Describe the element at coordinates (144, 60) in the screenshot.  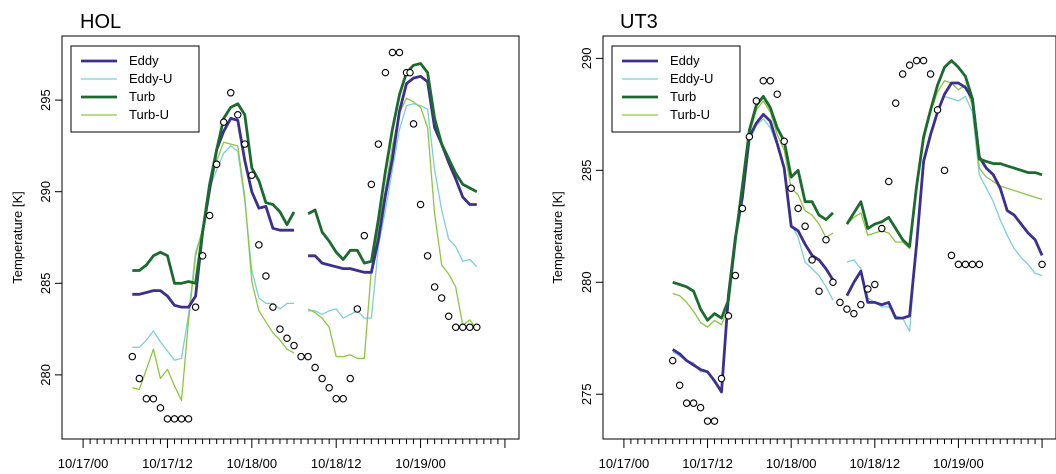
I see `legend-label-eddy: Eddy` at that location.